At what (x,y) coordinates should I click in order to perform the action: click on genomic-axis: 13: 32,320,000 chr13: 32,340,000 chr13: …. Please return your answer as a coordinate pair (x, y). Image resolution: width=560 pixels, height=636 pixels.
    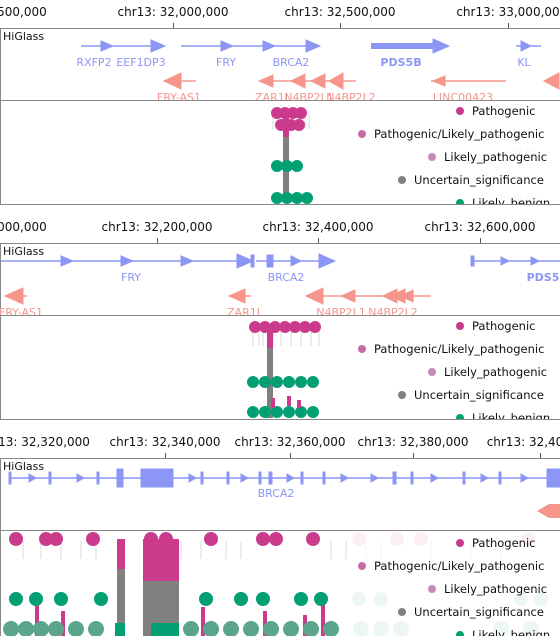
    Looking at the image, I should click on (280, 444).